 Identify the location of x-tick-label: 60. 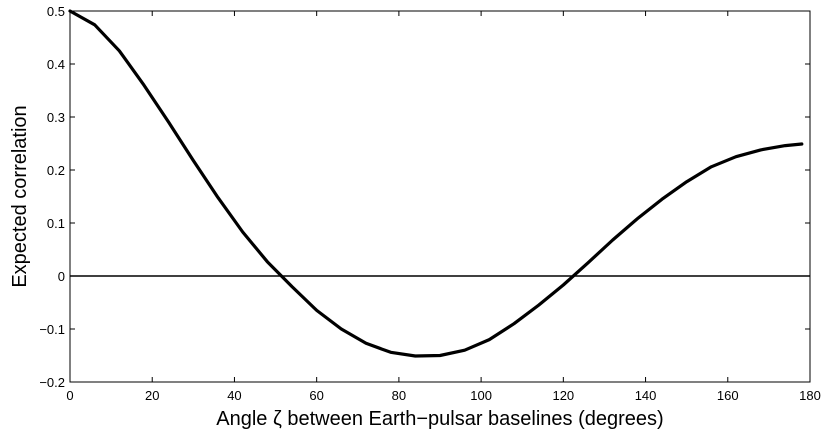
(316, 395).